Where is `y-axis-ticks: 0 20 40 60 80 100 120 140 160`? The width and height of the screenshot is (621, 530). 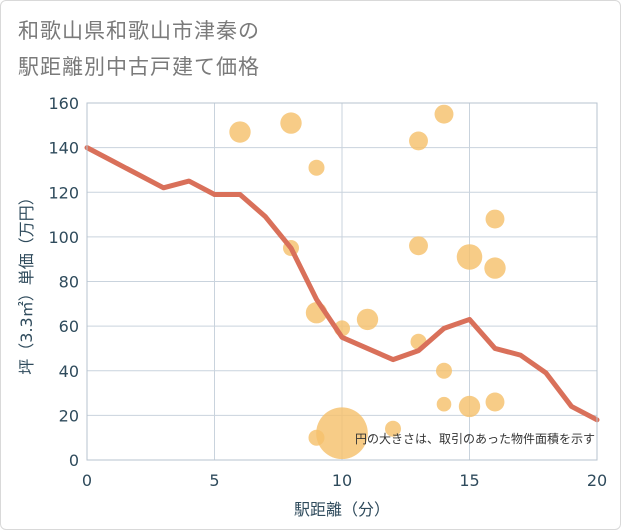 y-axis-ticks: 0 20 40 60 80 100 120 140 160 is located at coordinates (63, 282).